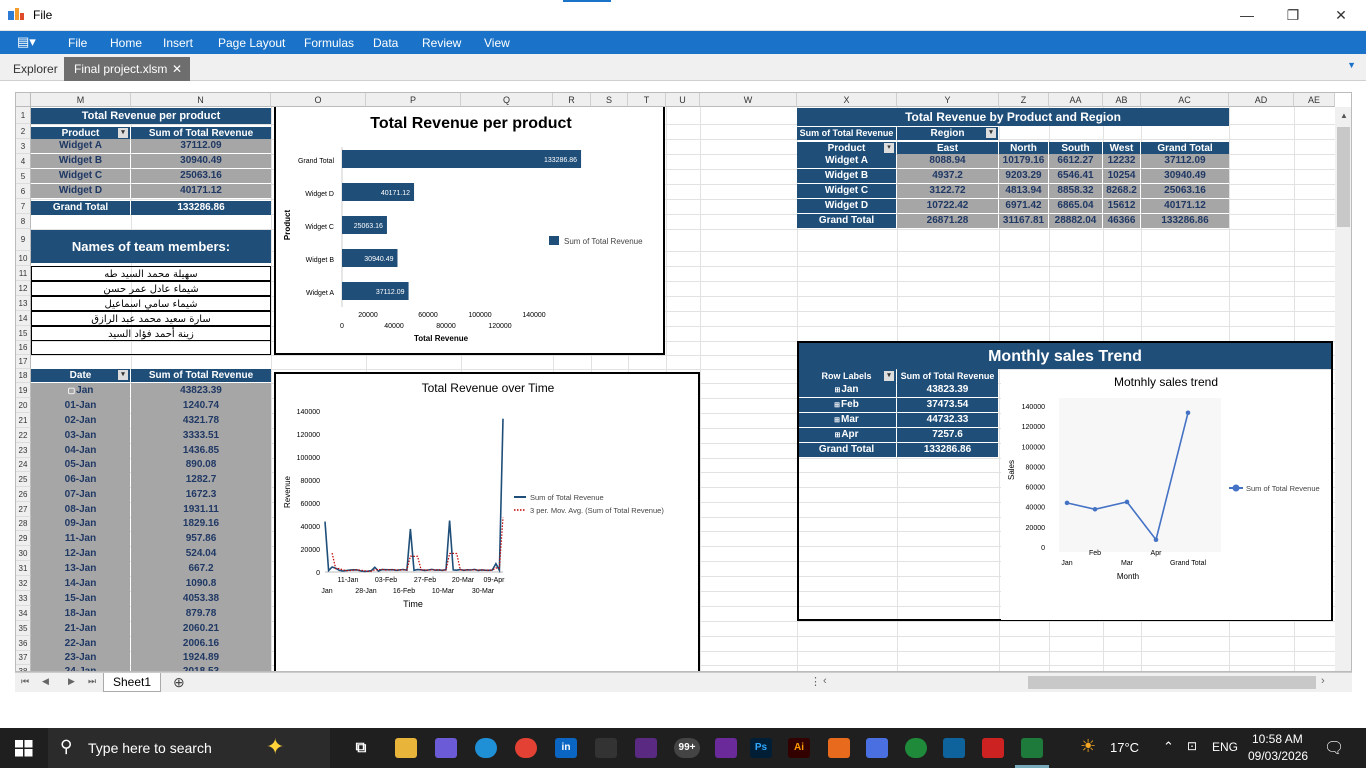 Image resolution: width=1366 pixels, height=768 pixels. What do you see at coordinates (126, 43) in the screenshot?
I see `menu-home: Home` at bounding box center [126, 43].